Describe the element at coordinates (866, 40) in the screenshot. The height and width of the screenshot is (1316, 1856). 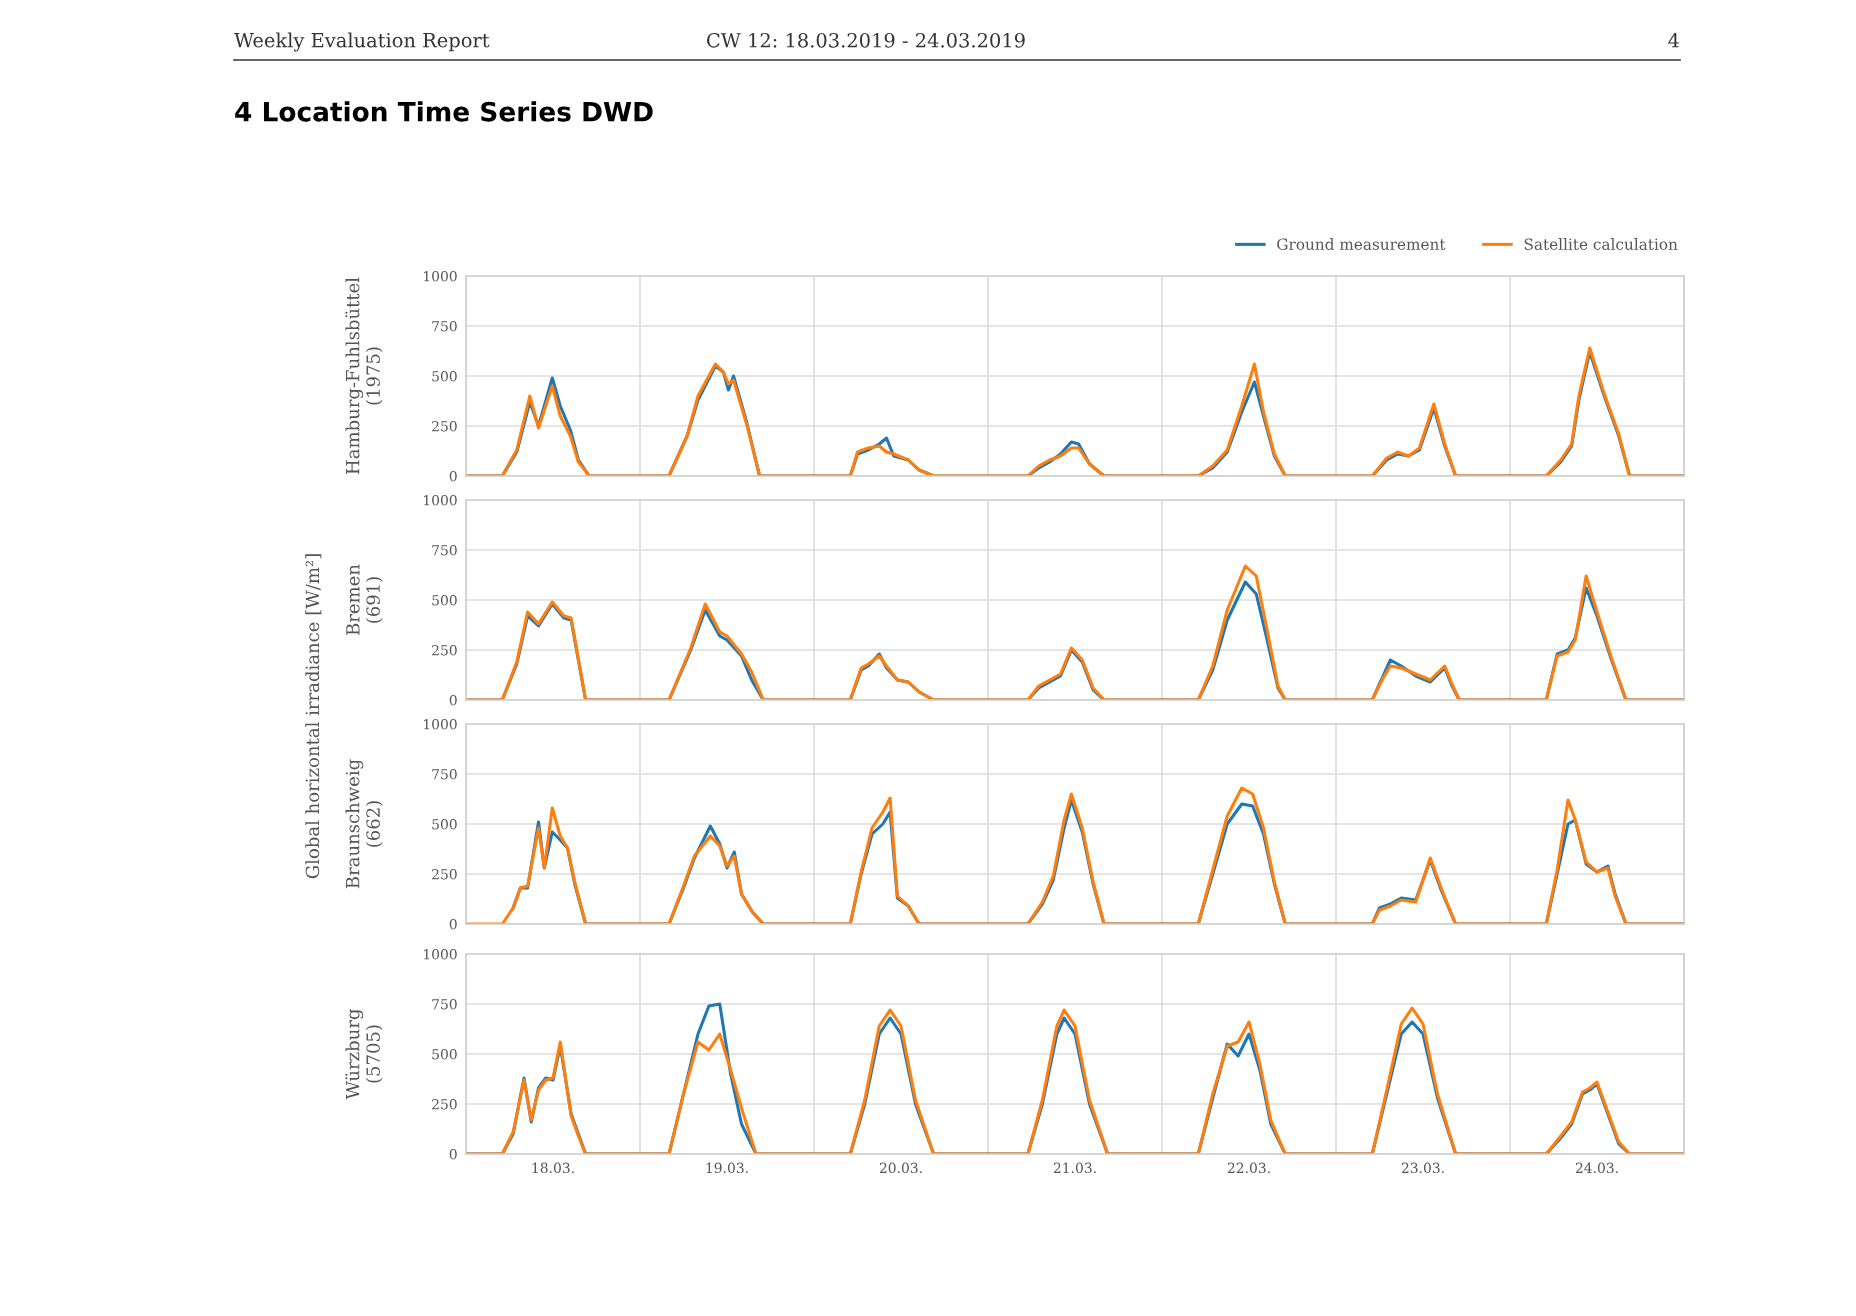
I see `text: CW 12: 18.03.2019 - 24.03.2019` at that location.